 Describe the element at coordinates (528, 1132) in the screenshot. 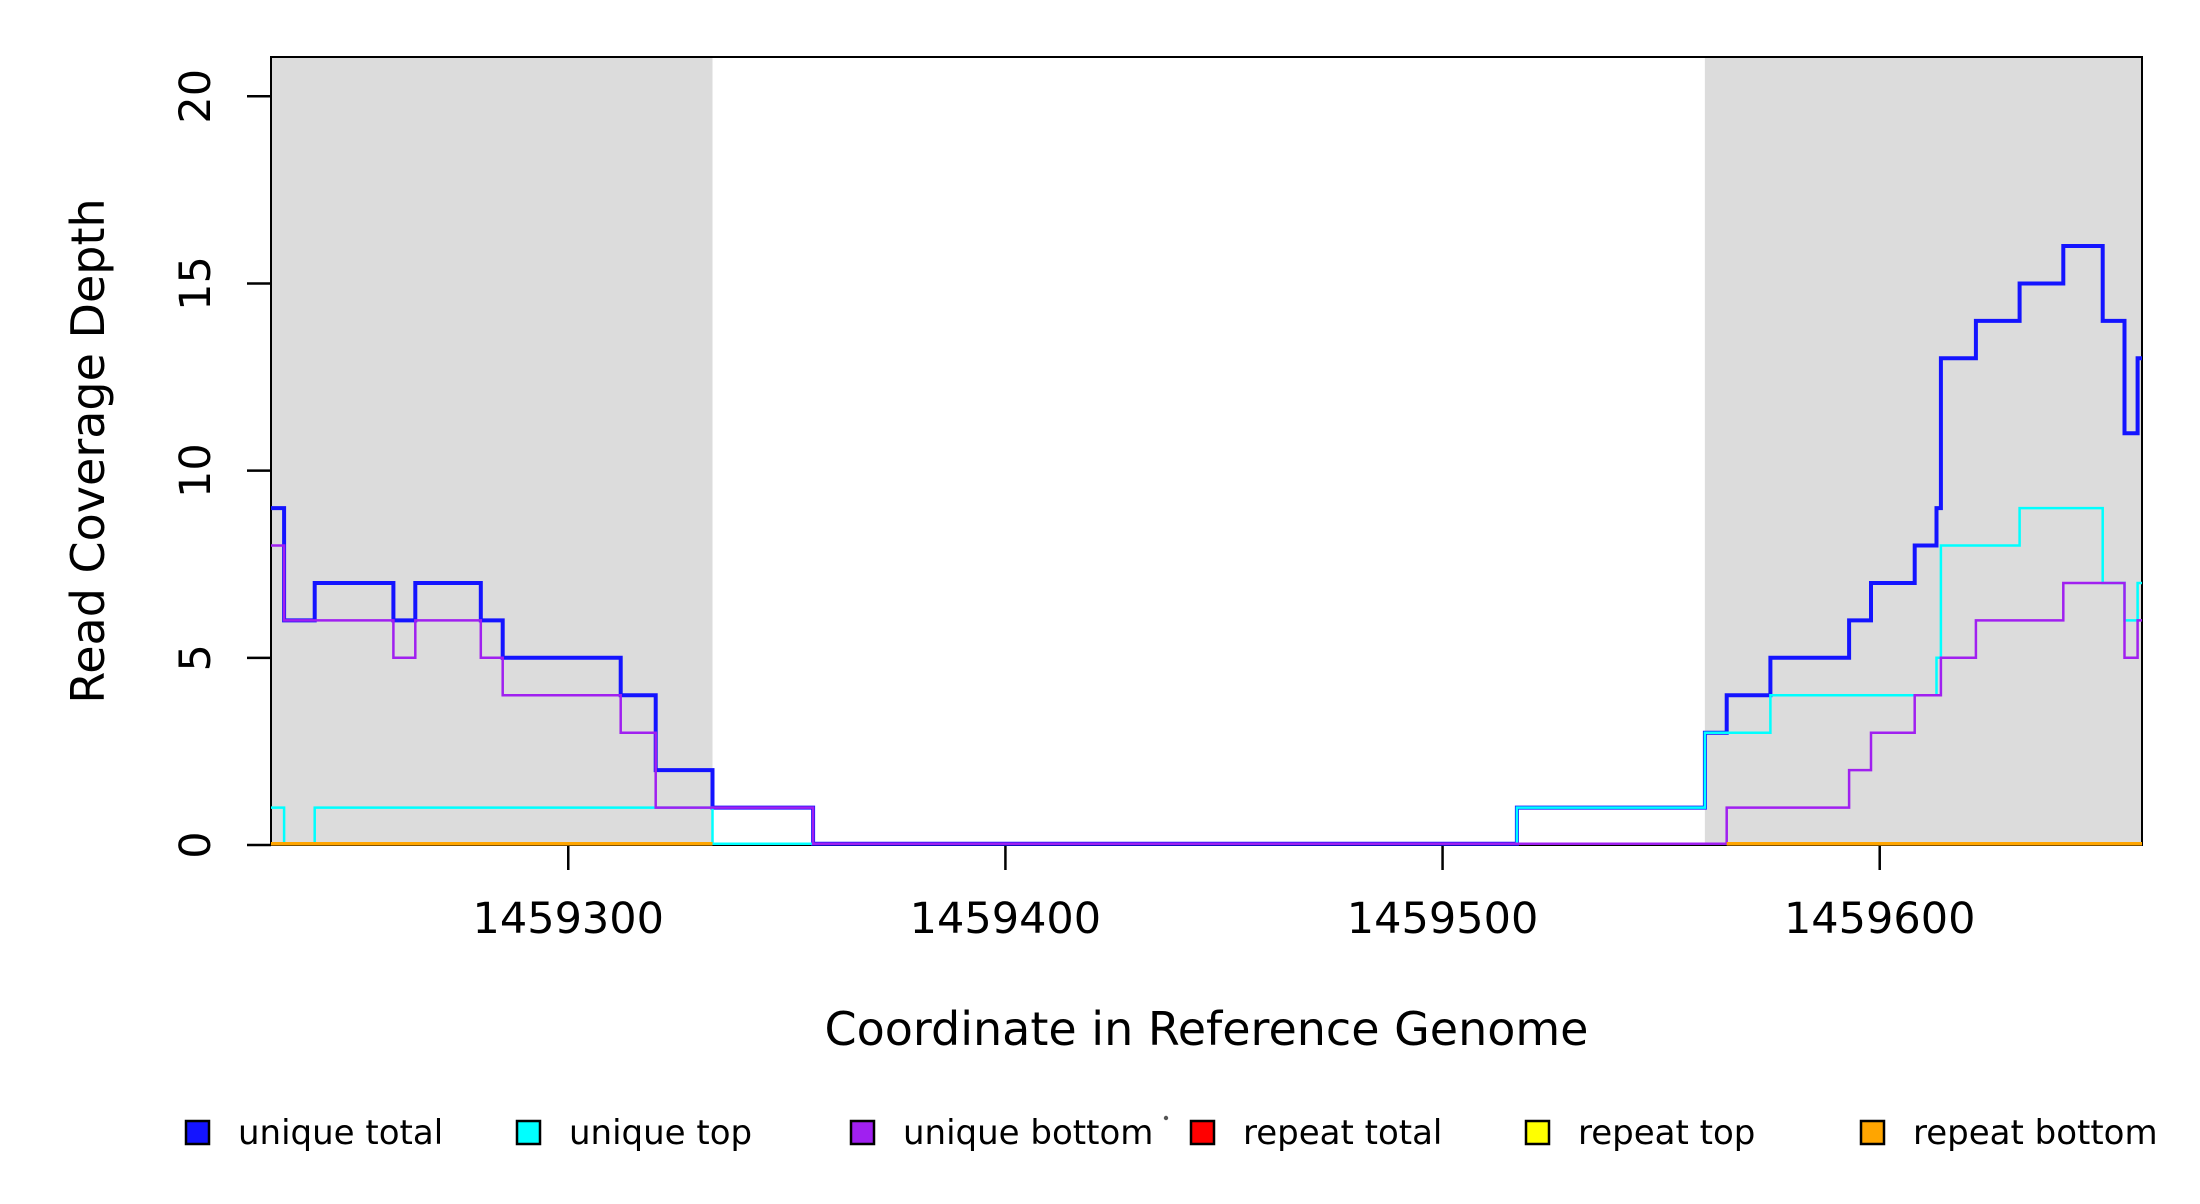

I see `legend-swatch-unique-top` at that location.